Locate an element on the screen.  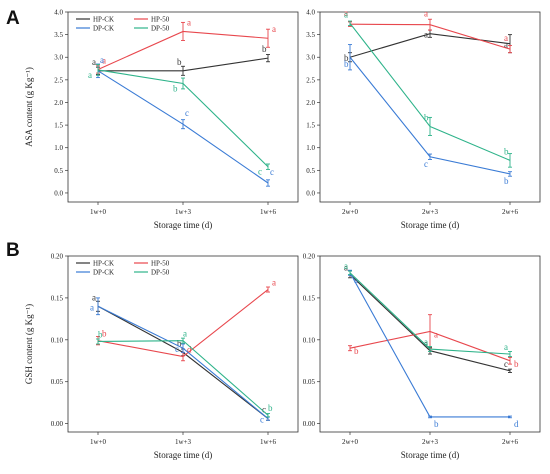
series-line-dp-ck is located at coordinates (183, 362).